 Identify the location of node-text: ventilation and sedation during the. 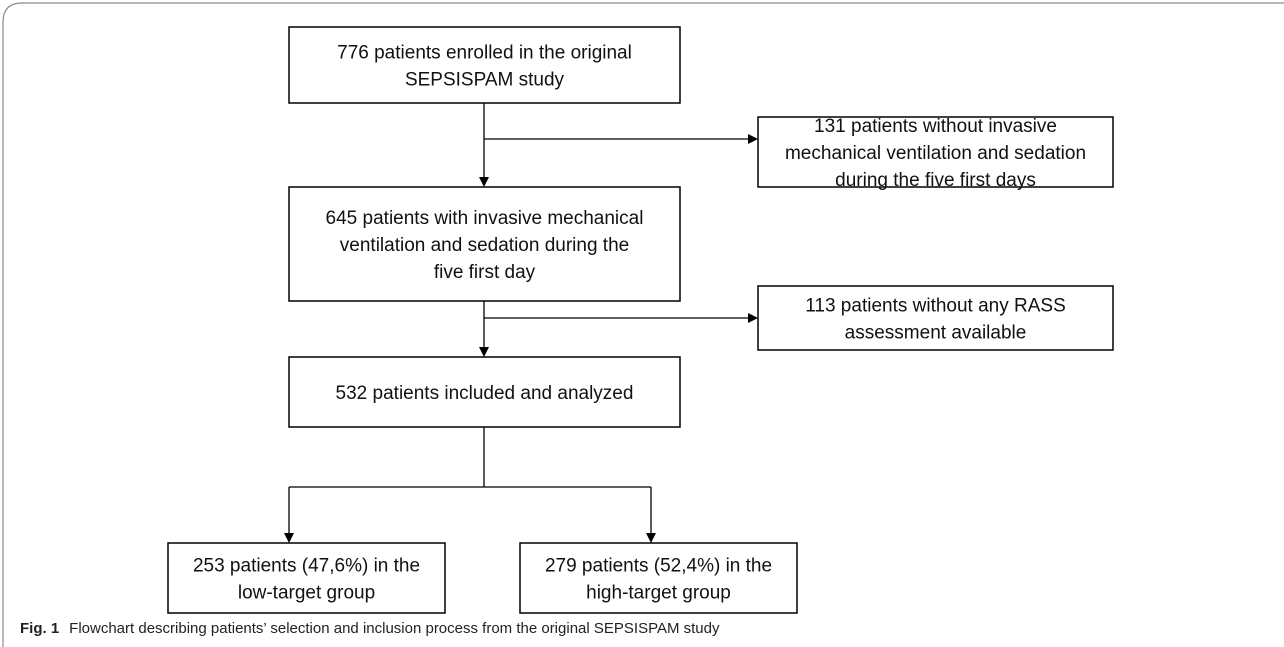
(484, 245).